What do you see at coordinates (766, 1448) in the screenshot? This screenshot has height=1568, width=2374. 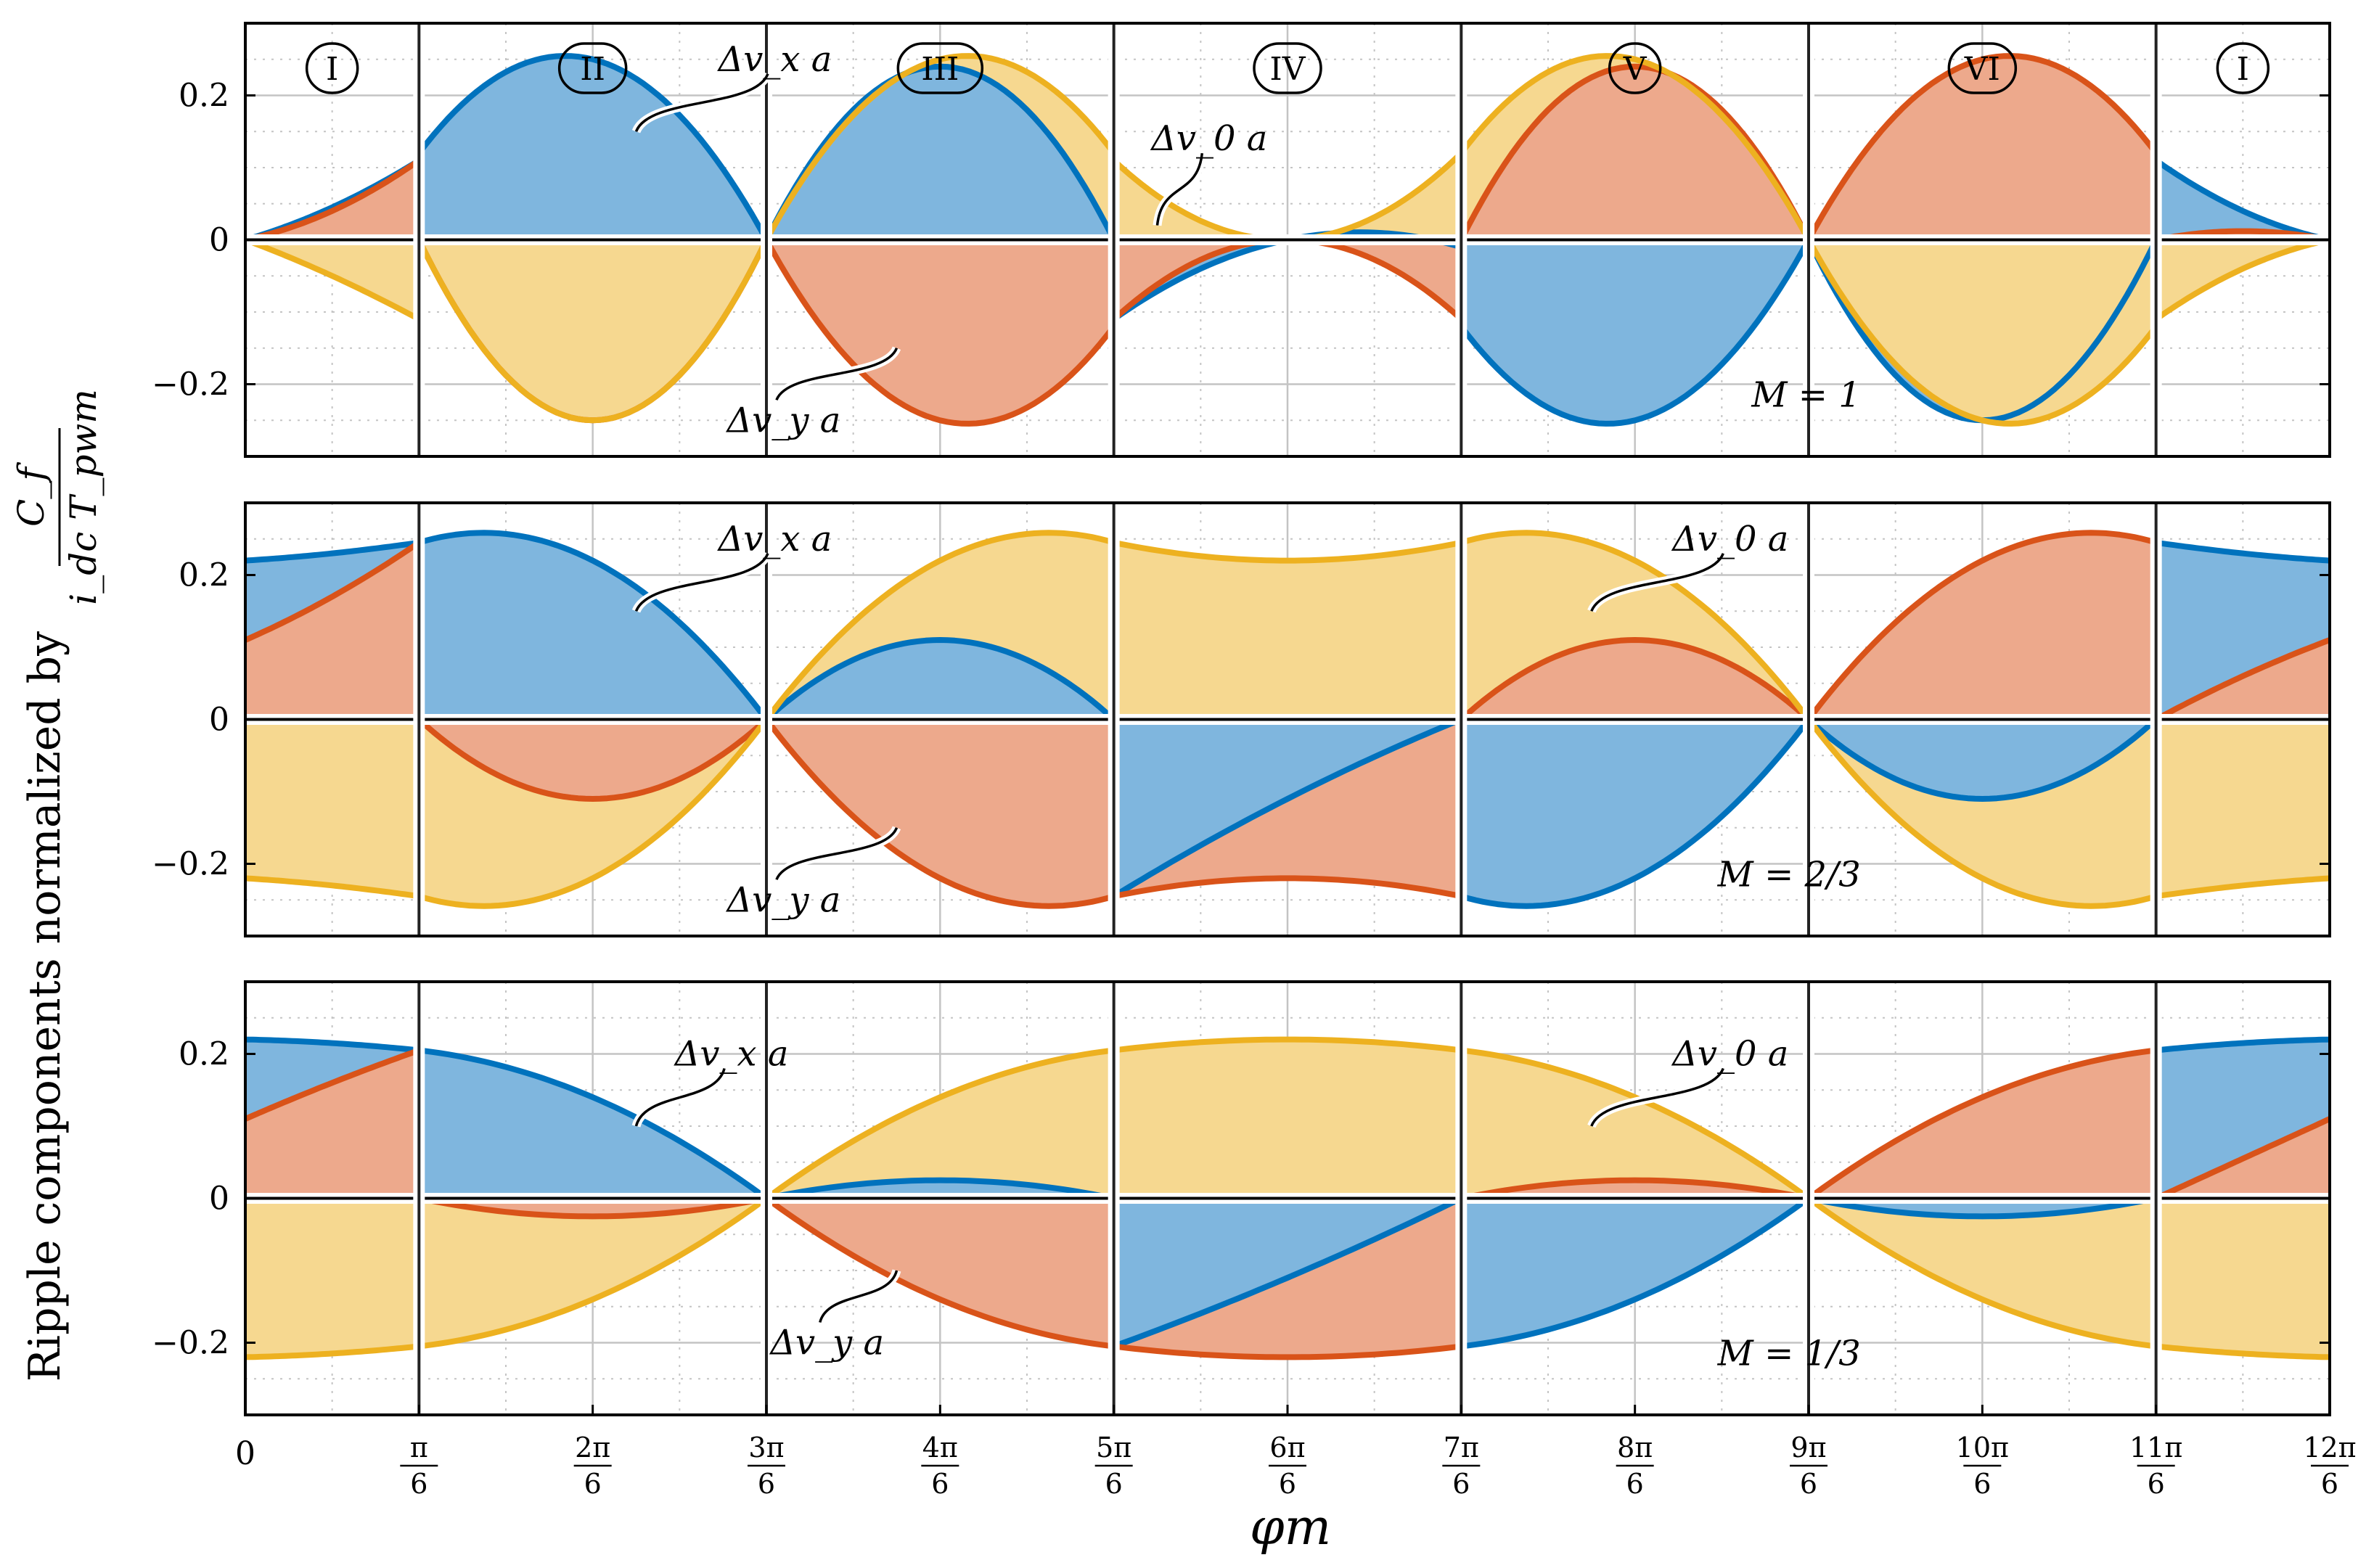 I see `x-tick-numerator: 3π` at bounding box center [766, 1448].